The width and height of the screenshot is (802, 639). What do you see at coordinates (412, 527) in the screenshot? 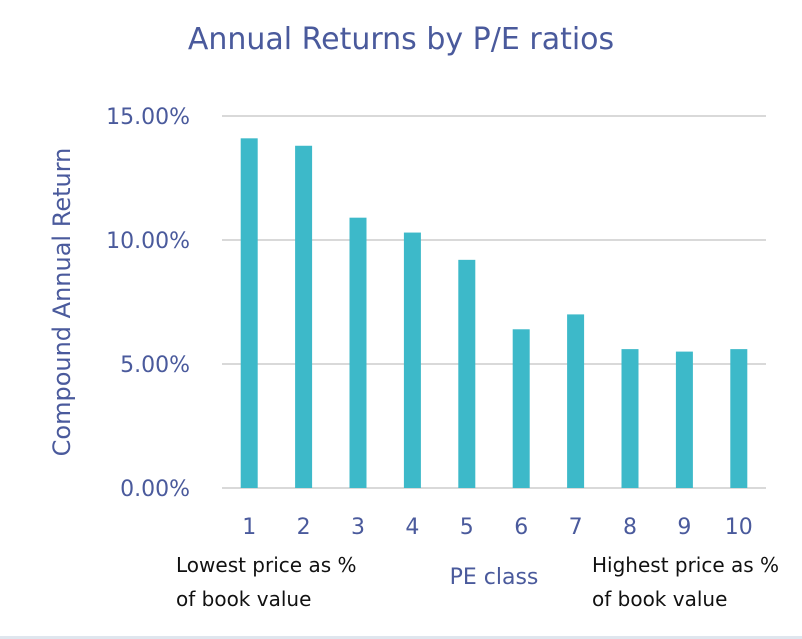
I see `x-tick-label: 4` at bounding box center [412, 527].